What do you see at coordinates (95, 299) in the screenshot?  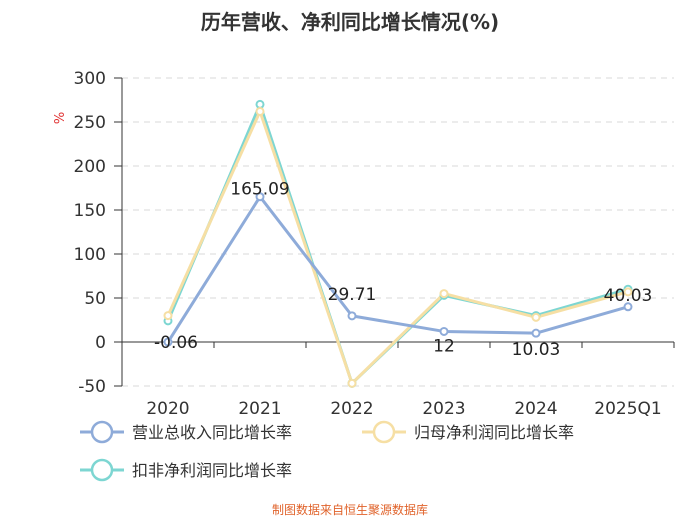 I see `y-tick-label: 50` at bounding box center [95, 299].